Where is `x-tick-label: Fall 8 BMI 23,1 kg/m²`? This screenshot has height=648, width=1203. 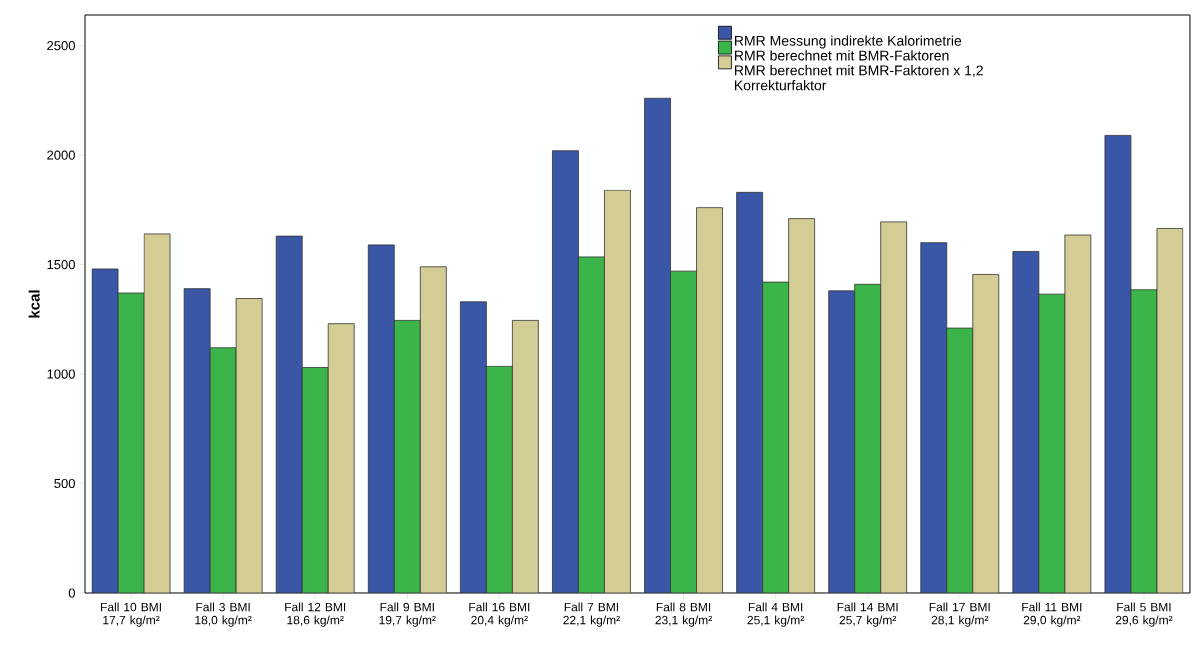
x-tick-label: Fall 8 BMI 23,1 kg/m² is located at coordinates (683, 614).